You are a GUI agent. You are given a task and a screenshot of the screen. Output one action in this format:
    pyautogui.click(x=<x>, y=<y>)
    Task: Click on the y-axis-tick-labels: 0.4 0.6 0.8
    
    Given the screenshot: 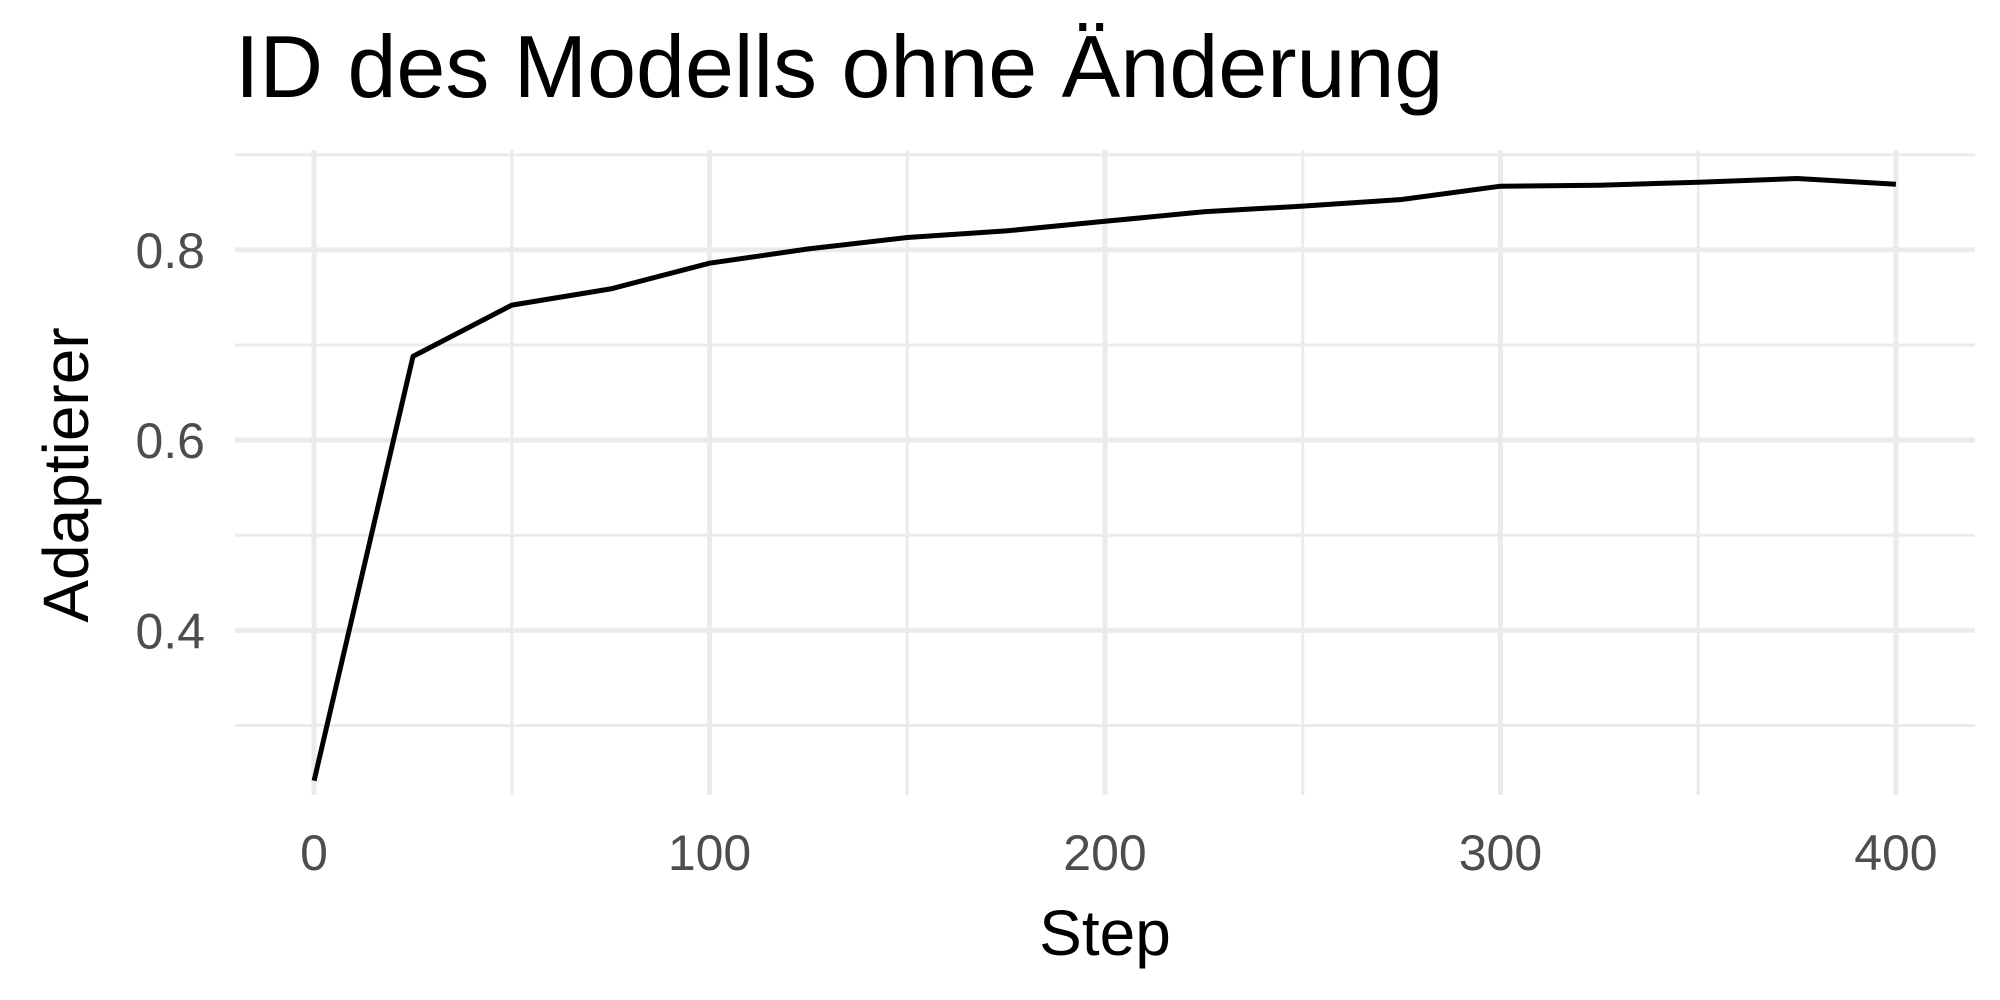 What is the action you would take?
    pyautogui.click(x=170, y=441)
    